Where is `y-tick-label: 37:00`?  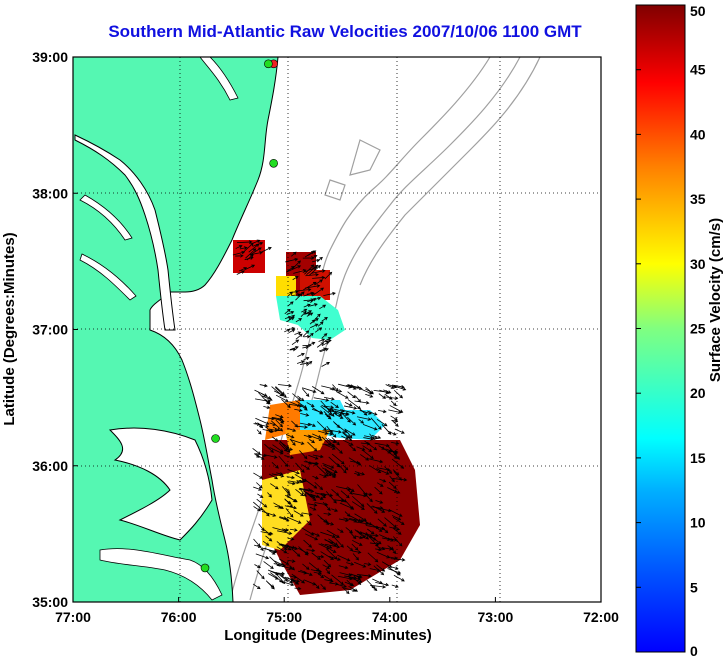
y-tick-label: 37:00 is located at coordinates (50, 330).